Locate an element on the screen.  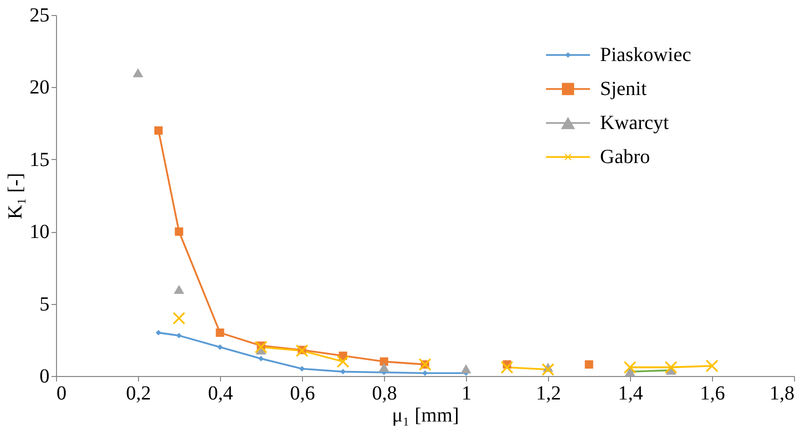
x-tick-label: 0,2 is located at coordinates (138, 393).